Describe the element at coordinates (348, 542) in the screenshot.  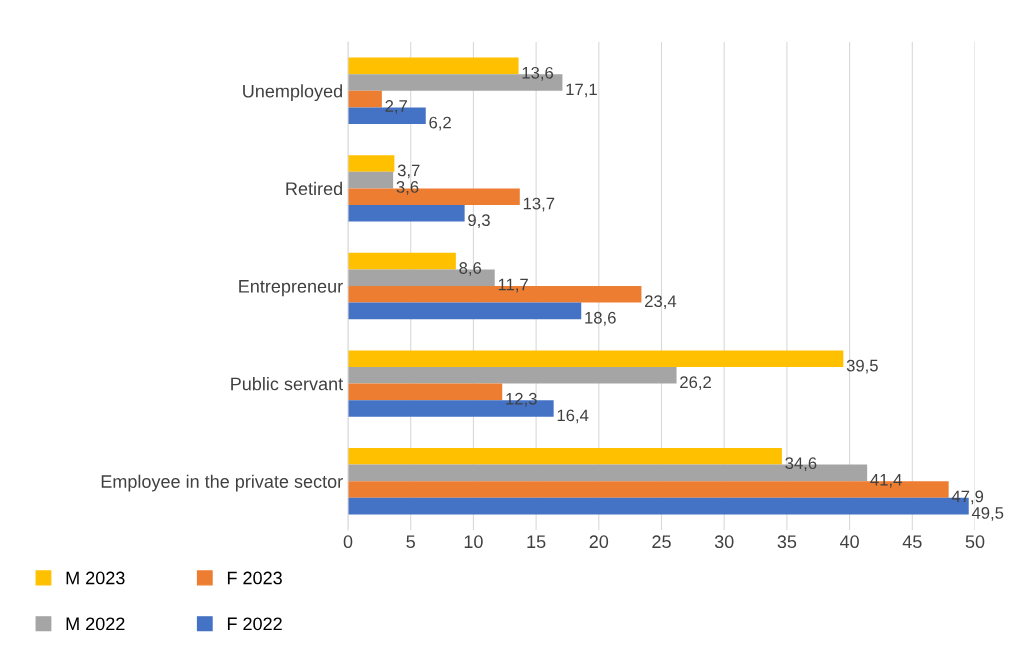
I see `x-tick-label: 0` at that location.